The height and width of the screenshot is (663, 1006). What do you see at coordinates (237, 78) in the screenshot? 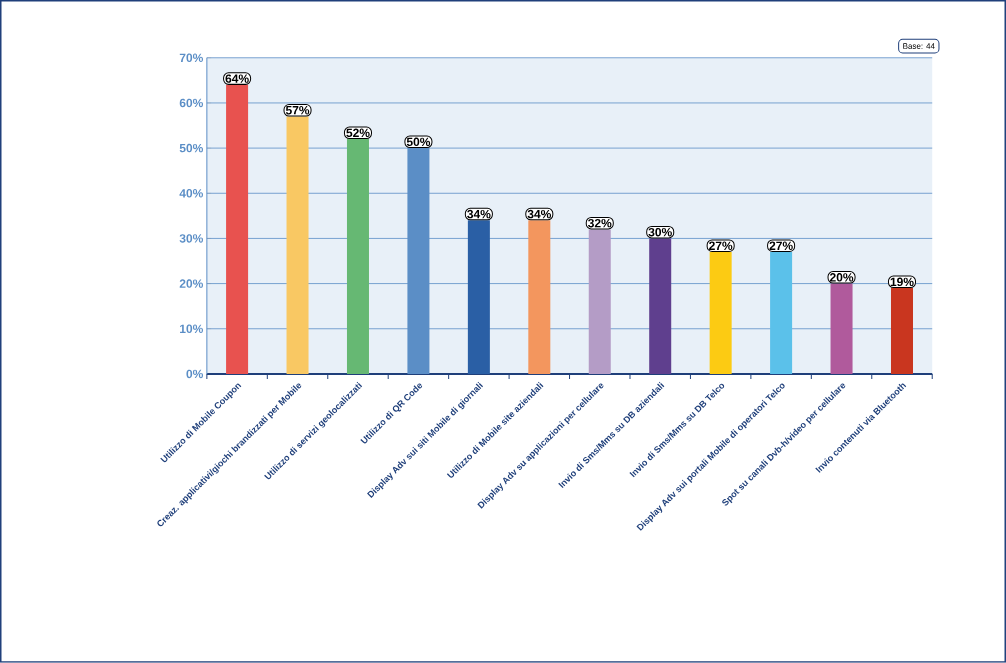
I see `data-label: 64%` at bounding box center [237, 78].